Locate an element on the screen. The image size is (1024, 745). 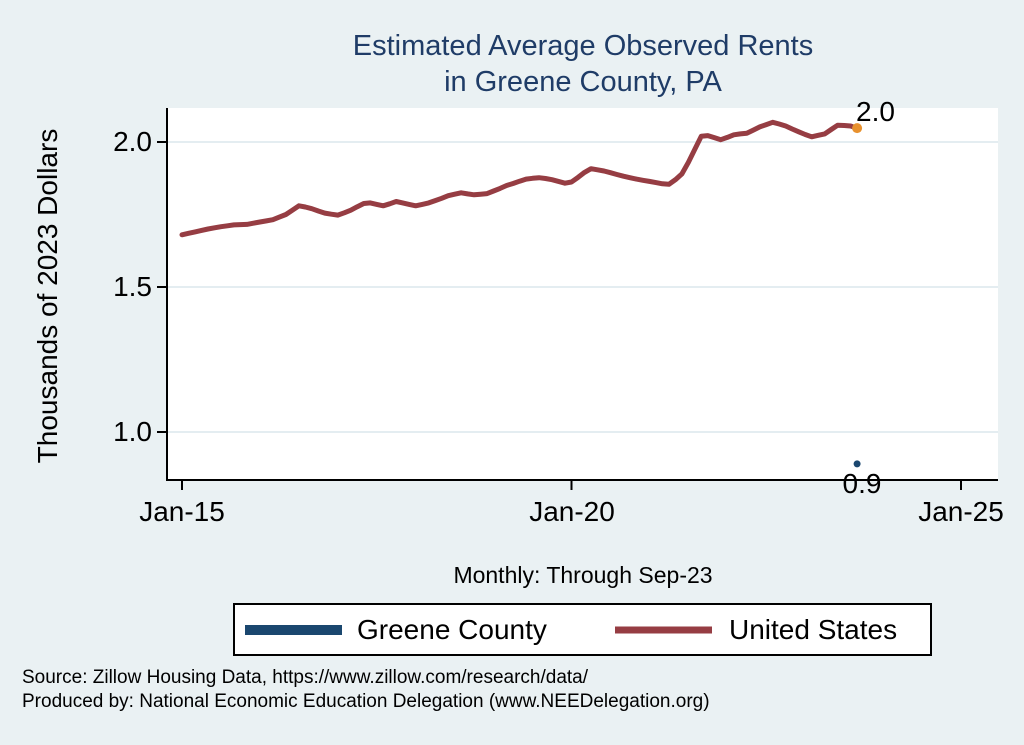
chart-title-line2: in Greene County, PA is located at coordinates (583, 82).